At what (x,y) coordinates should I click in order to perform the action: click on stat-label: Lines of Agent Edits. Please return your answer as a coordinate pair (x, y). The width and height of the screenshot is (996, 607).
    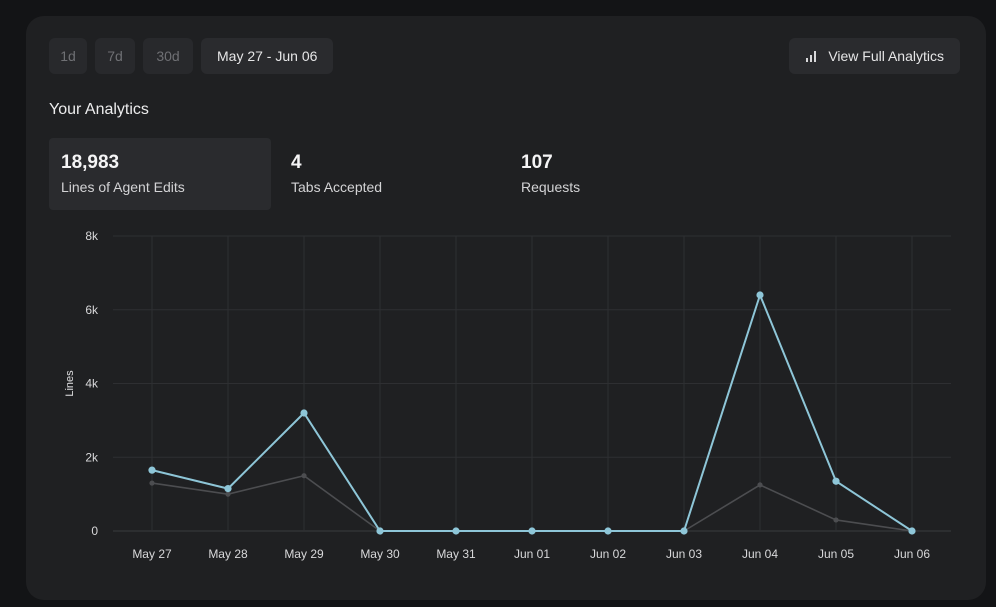
    Looking at the image, I should click on (123, 187).